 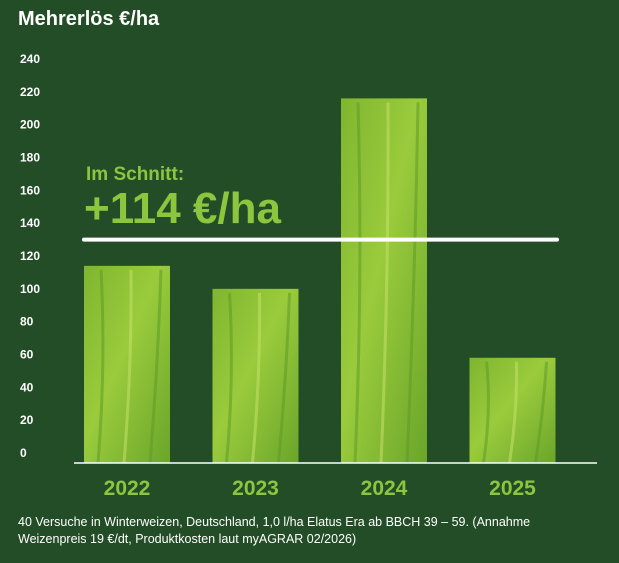 What do you see at coordinates (27, 322) in the screenshot?
I see `y-tick-label: 80` at bounding box center [27, 322].